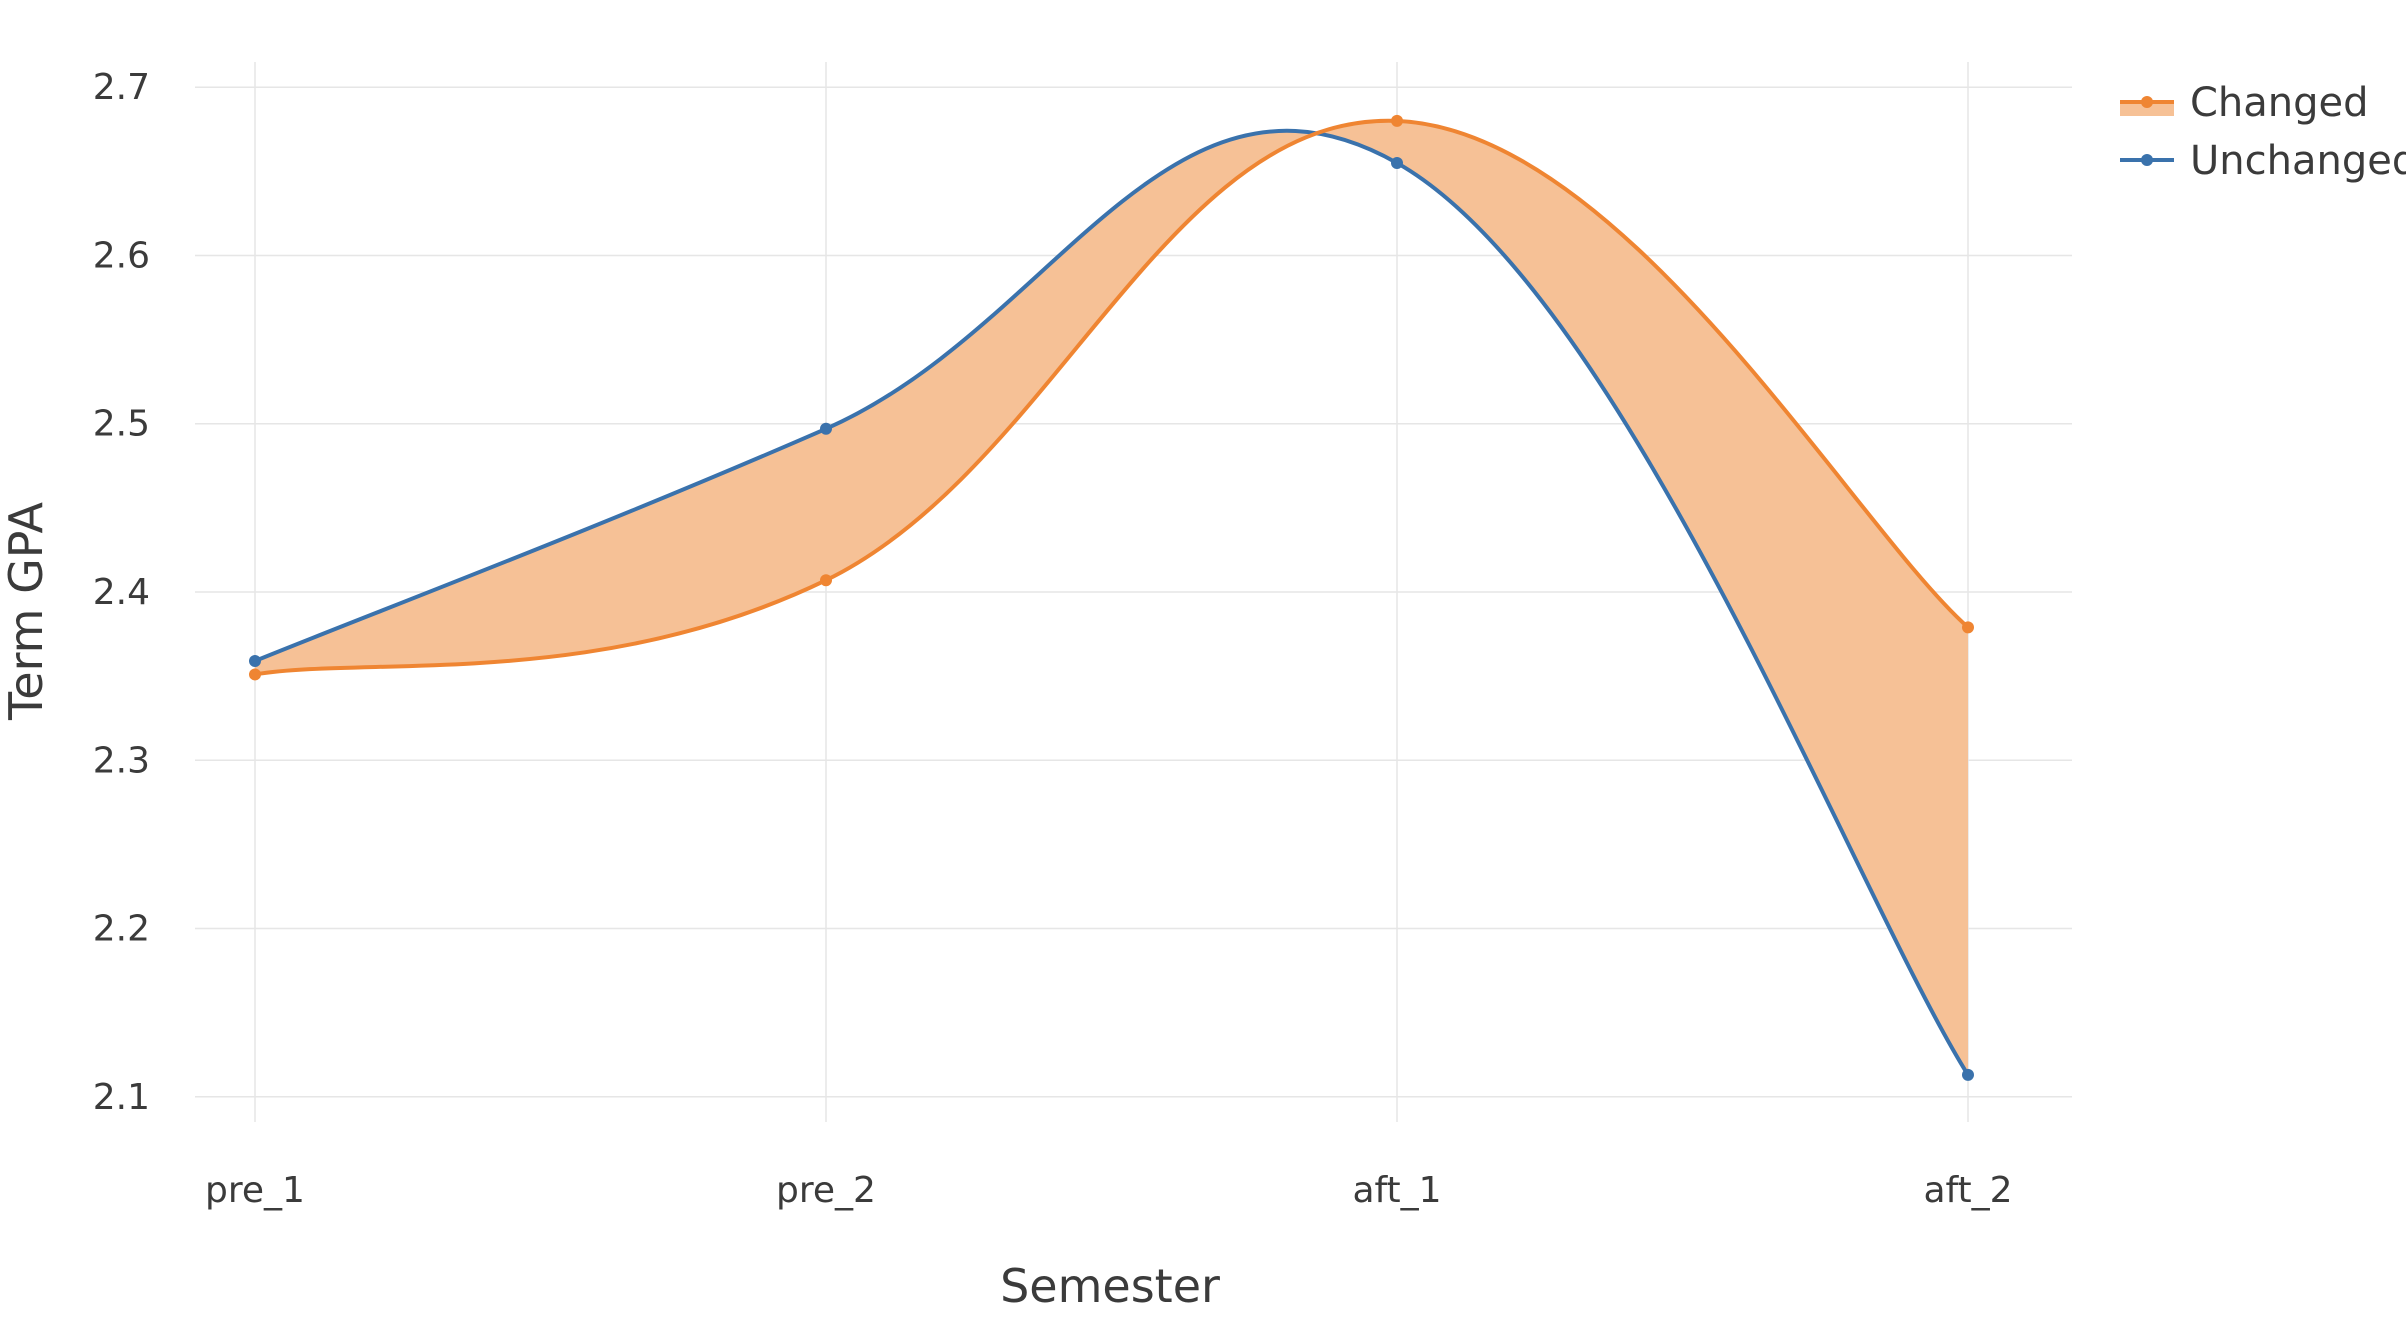  What do you see at coordinates (2298, 161) in the screenshot?
I see `legend-label-unchanged: Unchanged` at bounding box center [2298, 161].